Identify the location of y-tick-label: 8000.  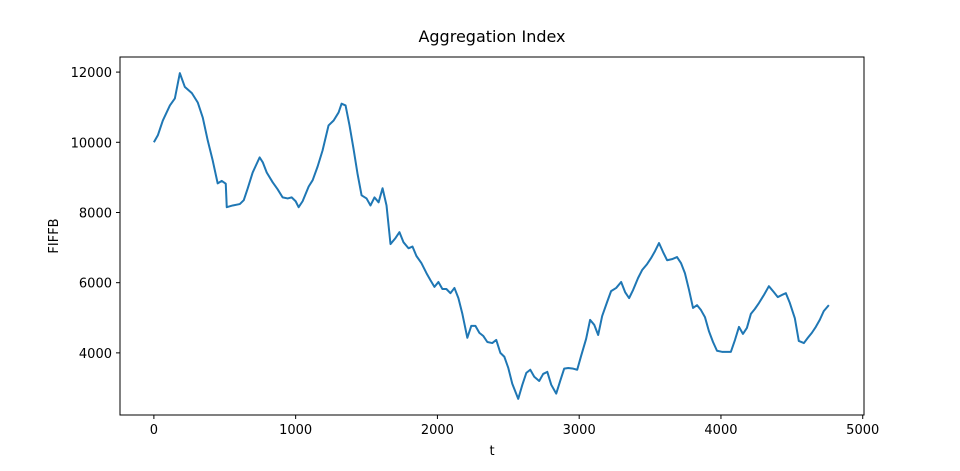
(95, 213).